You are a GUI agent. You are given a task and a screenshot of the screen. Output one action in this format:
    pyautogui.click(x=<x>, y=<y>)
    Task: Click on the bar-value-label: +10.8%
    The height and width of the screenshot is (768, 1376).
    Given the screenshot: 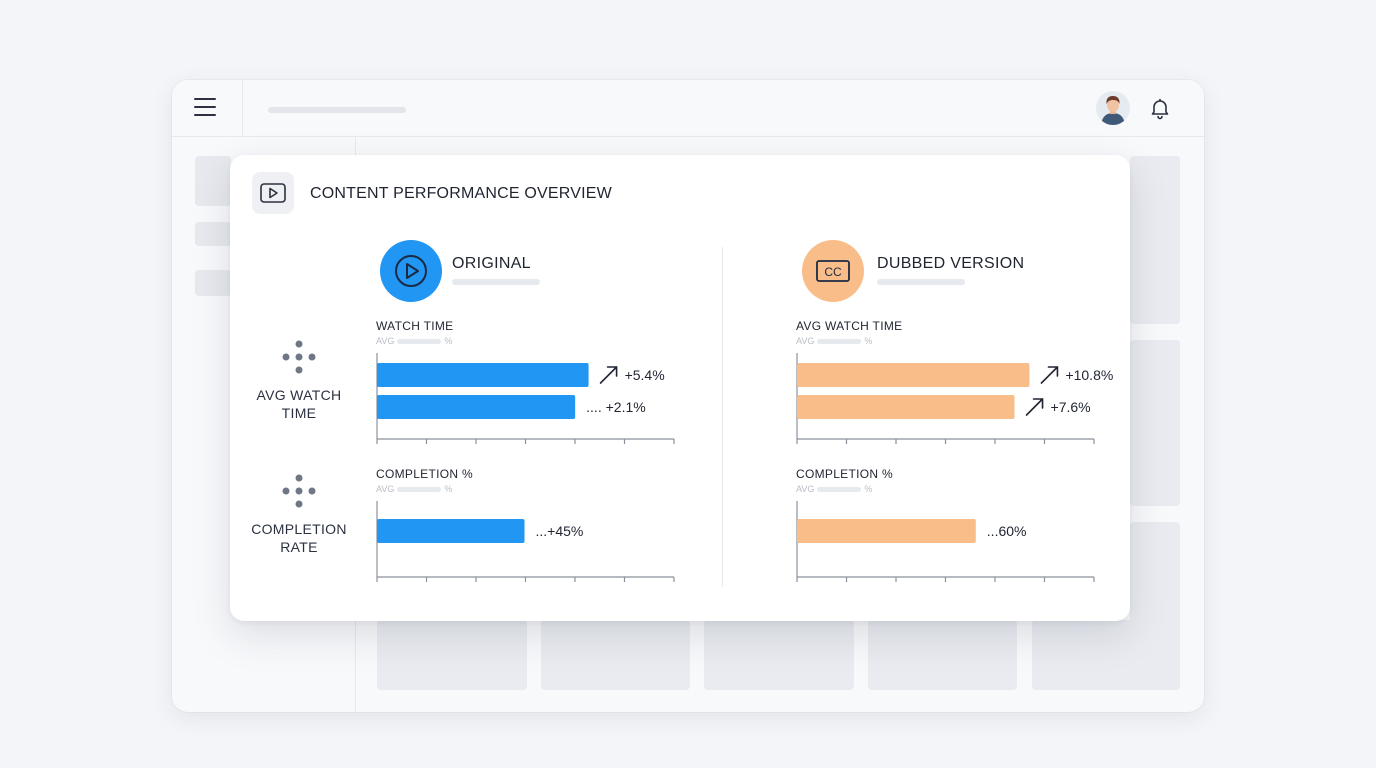 What is the action you would take?
    pyautogui.click(x=1089, y=375)
    